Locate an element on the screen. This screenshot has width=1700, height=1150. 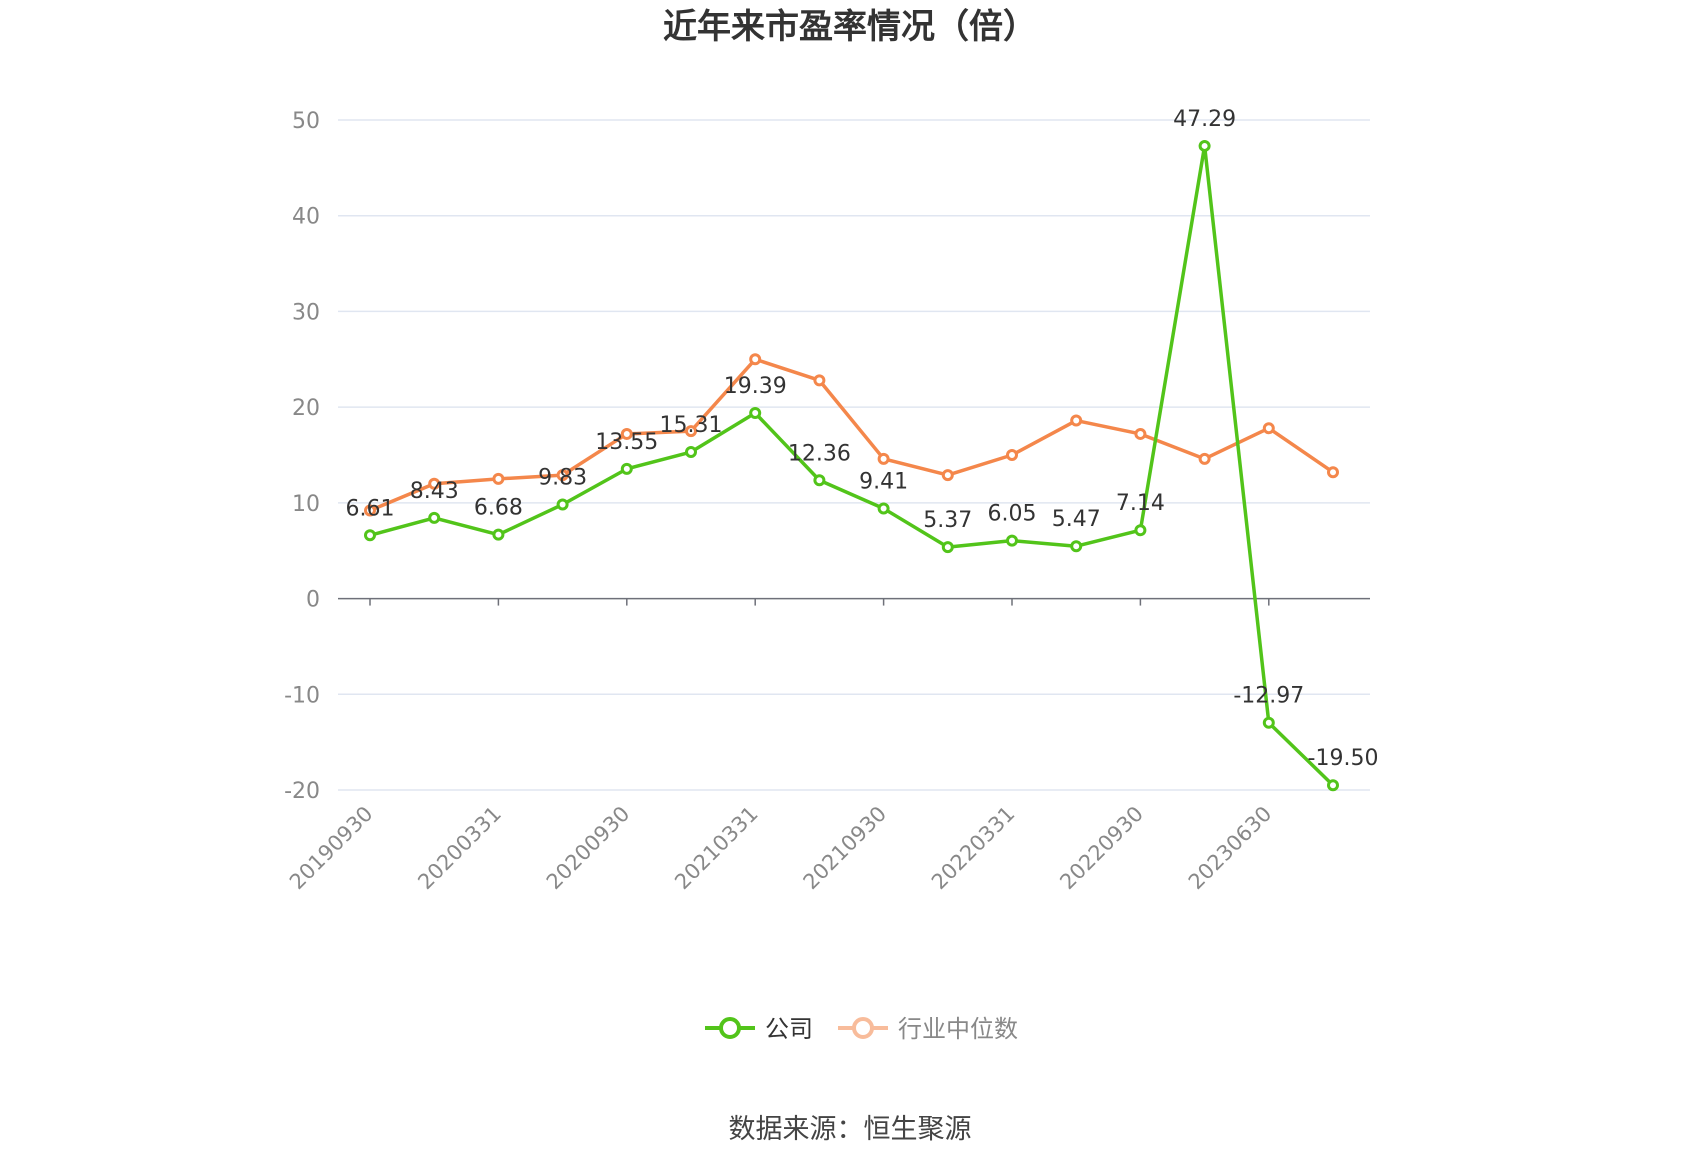
legend-label: 行业中位数 is located at coordinates (958, 1029).